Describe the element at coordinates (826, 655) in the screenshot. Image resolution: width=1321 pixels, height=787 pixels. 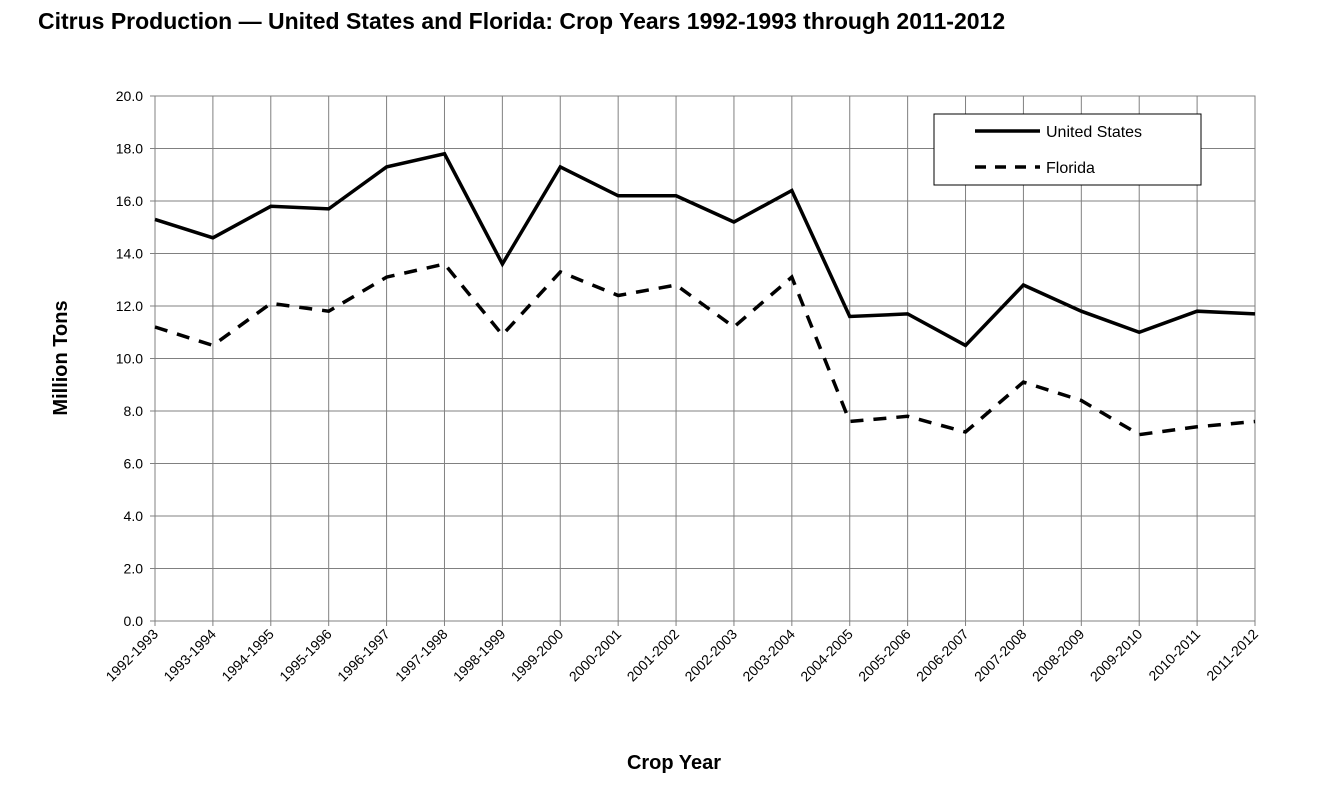
I see `x-tick-label: 2004-2005` at that location.